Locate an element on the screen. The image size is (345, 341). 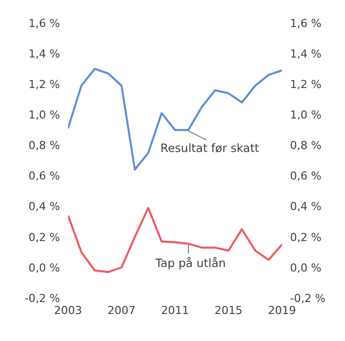
series-label: Tap på utlån is located at coordinates (190, 263).